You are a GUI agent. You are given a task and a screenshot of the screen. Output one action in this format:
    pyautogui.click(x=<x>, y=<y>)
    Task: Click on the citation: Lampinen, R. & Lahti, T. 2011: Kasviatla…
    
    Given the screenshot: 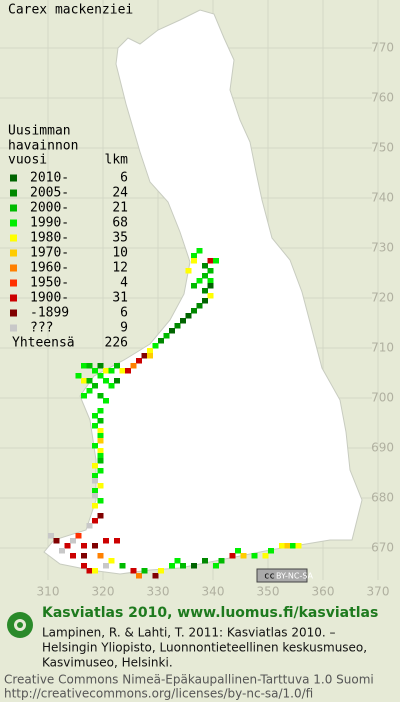 What is the action you would take?
    pyautogui.click(x=189, y=633)
    